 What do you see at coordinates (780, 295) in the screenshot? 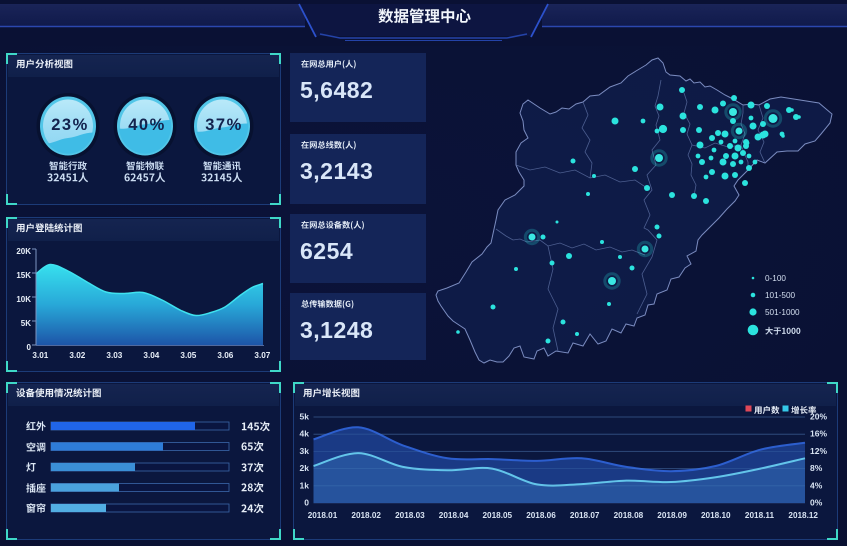
I see `svg-text: 101-500` at bounding box center [780, 295].